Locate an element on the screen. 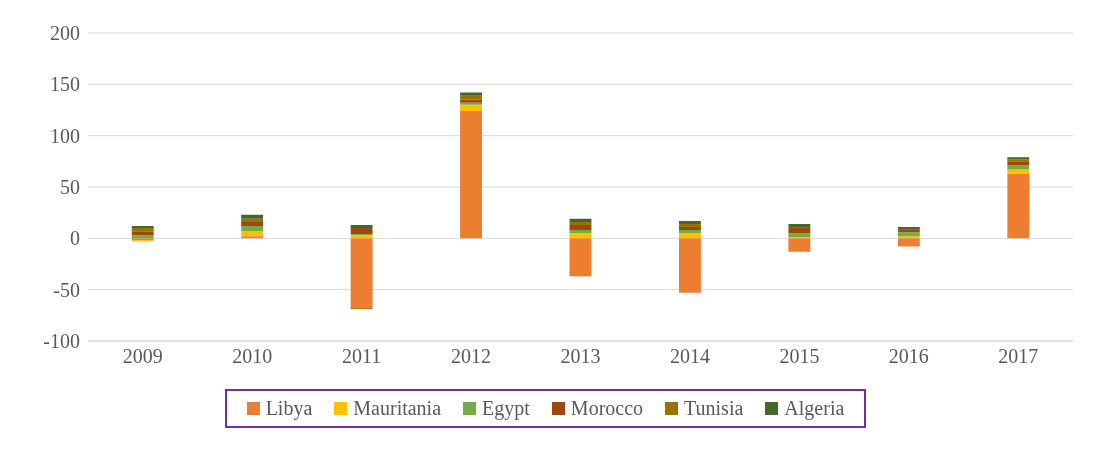 The width and height of the screenshot is (1107, 450). x-tick-label: 2012 is located at coordinates (471, 356).